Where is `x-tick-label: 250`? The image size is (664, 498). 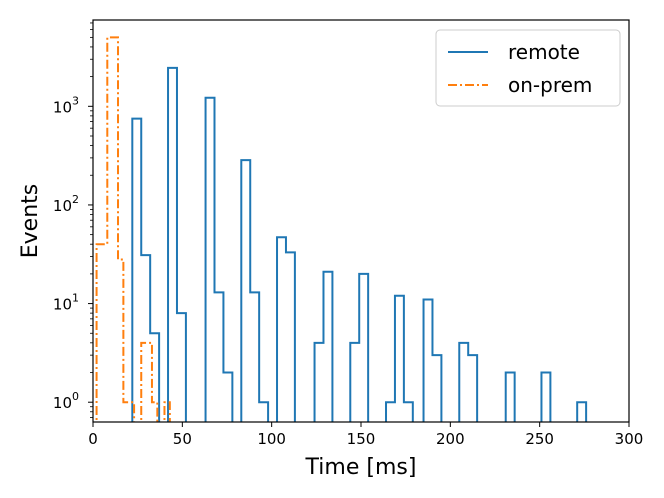 x-tick-label: 250 is located at coordinates (539, 439).